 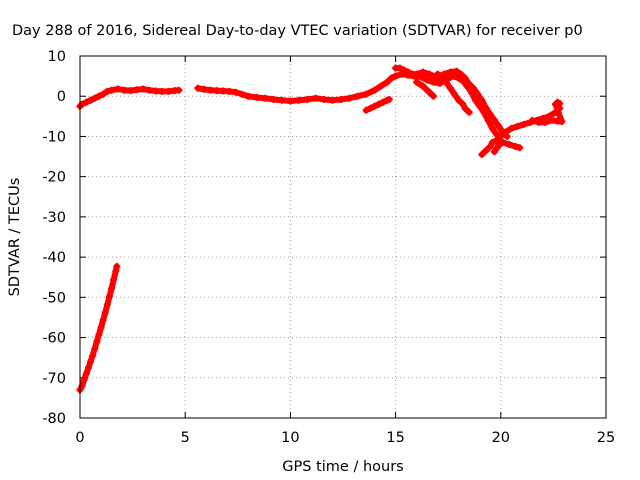 What do you see at coordinates (54, 419) in the screenshot?
I see `y-tick-label: -80` at bounding box center [54, 419].